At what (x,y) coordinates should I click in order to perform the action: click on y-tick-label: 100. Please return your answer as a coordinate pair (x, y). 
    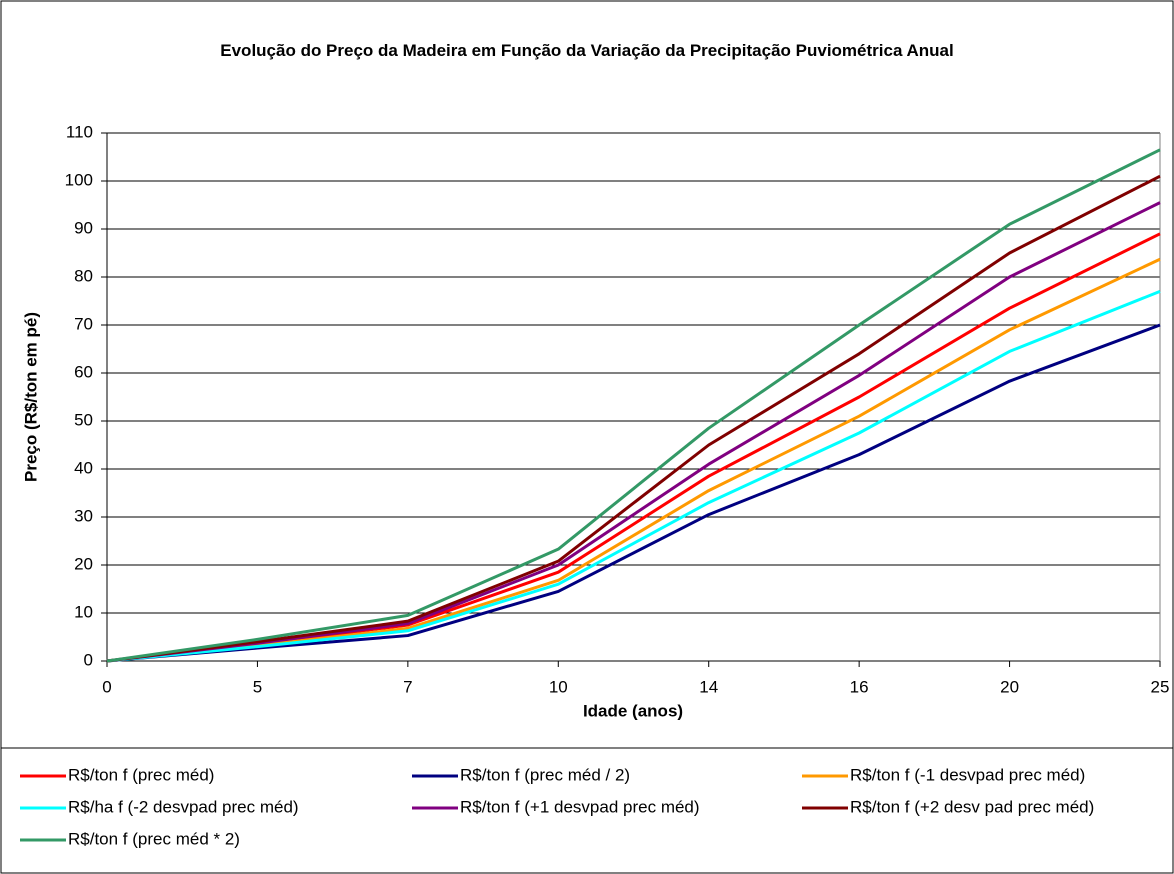
    Looking at the image, I should click on (79, 179).